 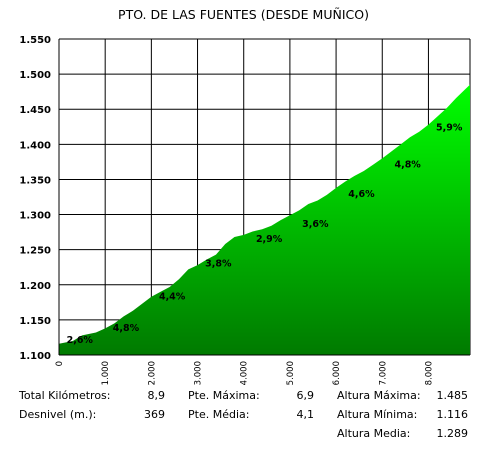 I want to click on gradient-label: 4,4%, so click(x=172, y=297).